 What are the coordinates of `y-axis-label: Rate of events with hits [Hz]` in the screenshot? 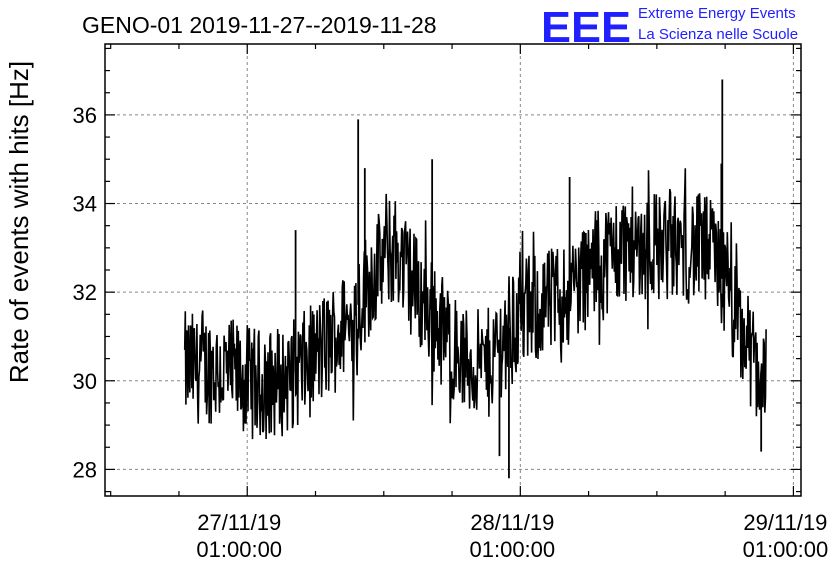 It's located at (19, 222).